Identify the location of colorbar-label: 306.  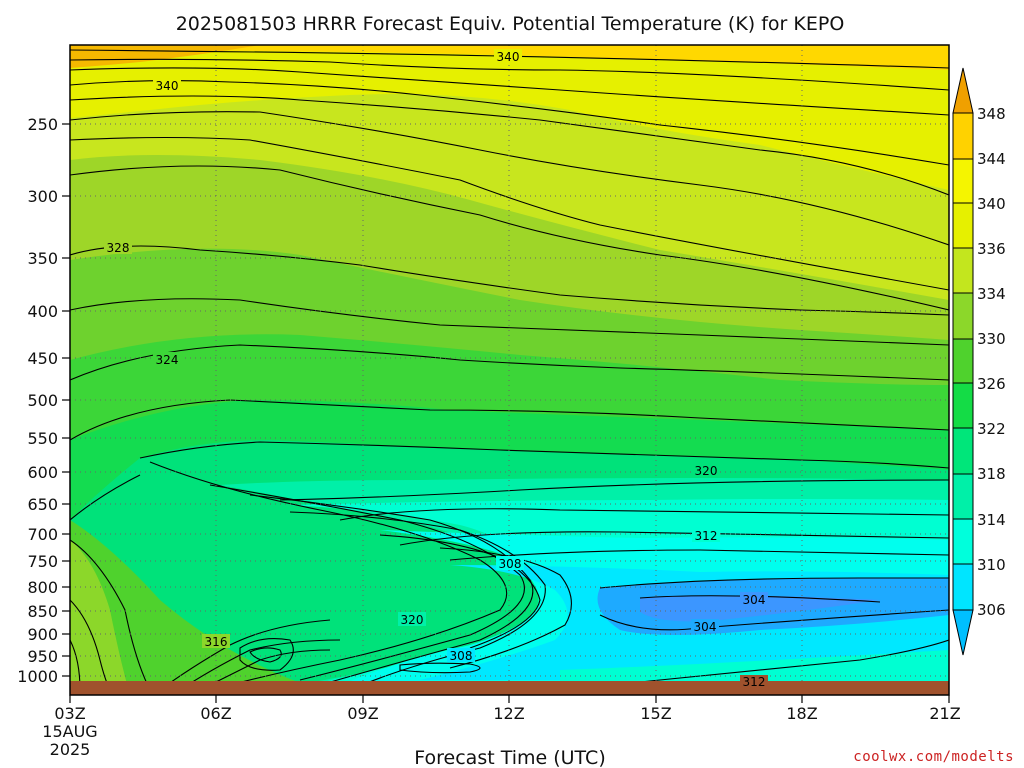
(991, 610).